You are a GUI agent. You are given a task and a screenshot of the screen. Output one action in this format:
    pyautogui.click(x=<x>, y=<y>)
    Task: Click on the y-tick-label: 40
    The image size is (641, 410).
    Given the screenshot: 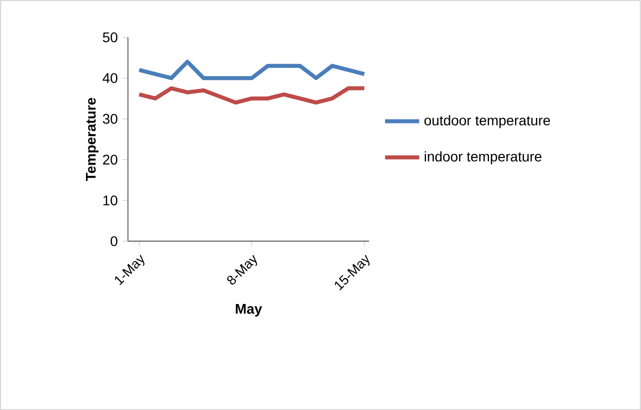 What is the action you would take?
    pyautogui.click(x=110, y=77)
    